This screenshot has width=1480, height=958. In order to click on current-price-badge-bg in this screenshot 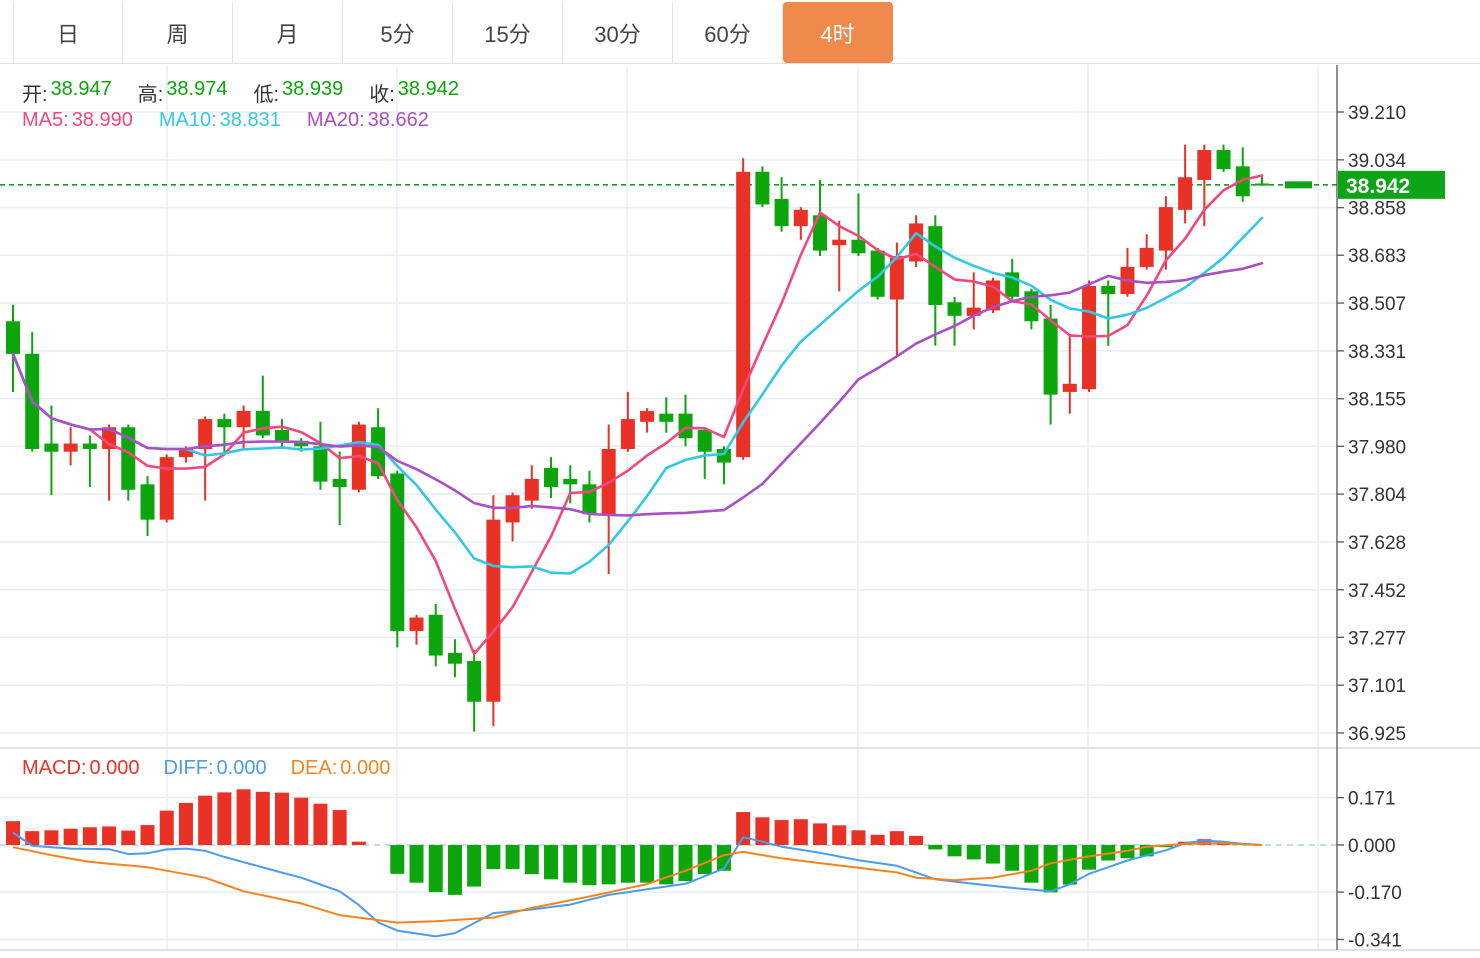, I will do `click(1391, 184)`.